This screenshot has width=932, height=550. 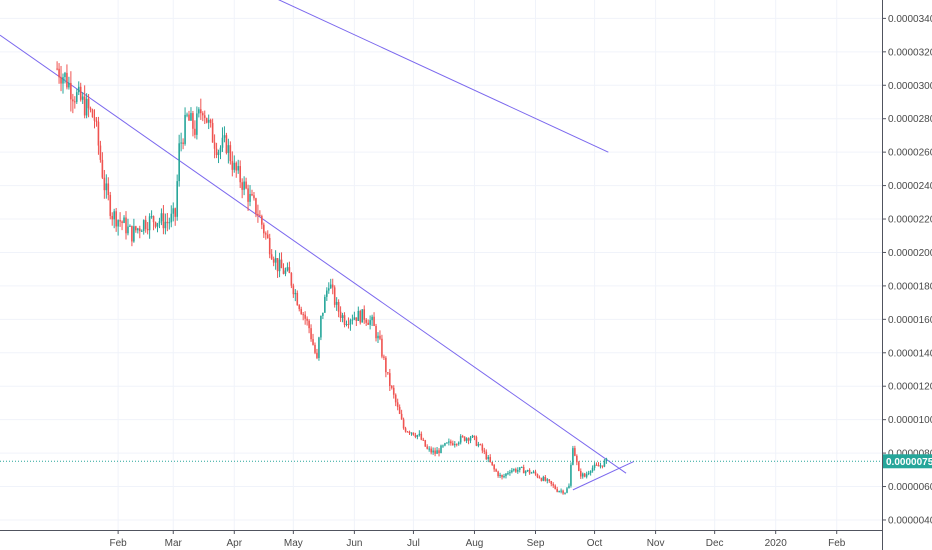 I want to click on y-tick-label: 0.00003000, so click(x=910, y=86).